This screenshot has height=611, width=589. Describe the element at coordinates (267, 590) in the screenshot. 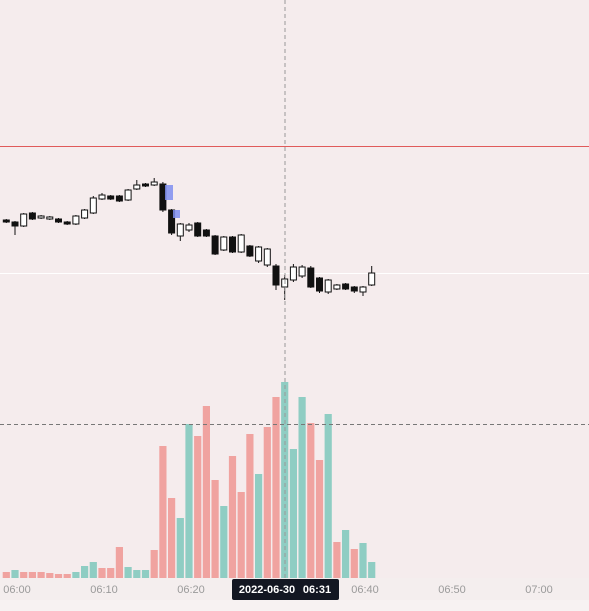

I see `crosshair-date: 2022-06-30` at that location.